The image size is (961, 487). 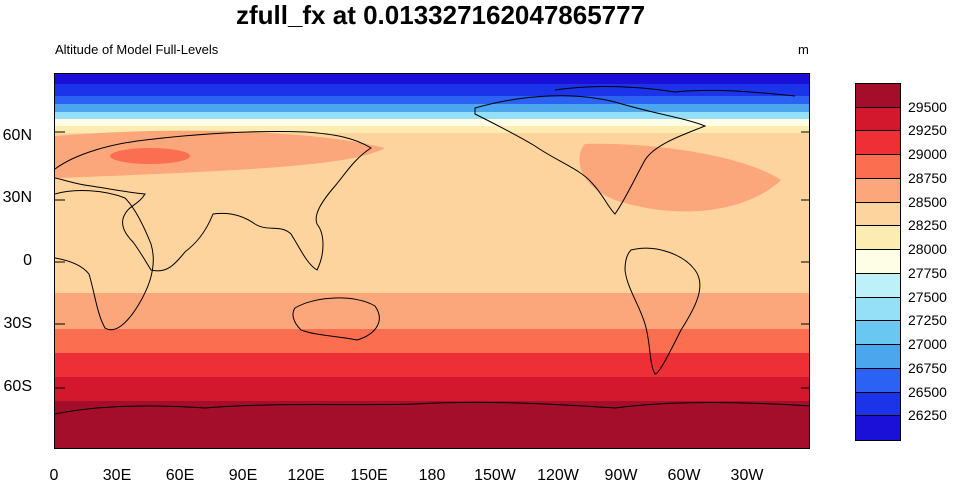 I want to click on colorbar-tick-label: 27750, so click(x=927, y=272).